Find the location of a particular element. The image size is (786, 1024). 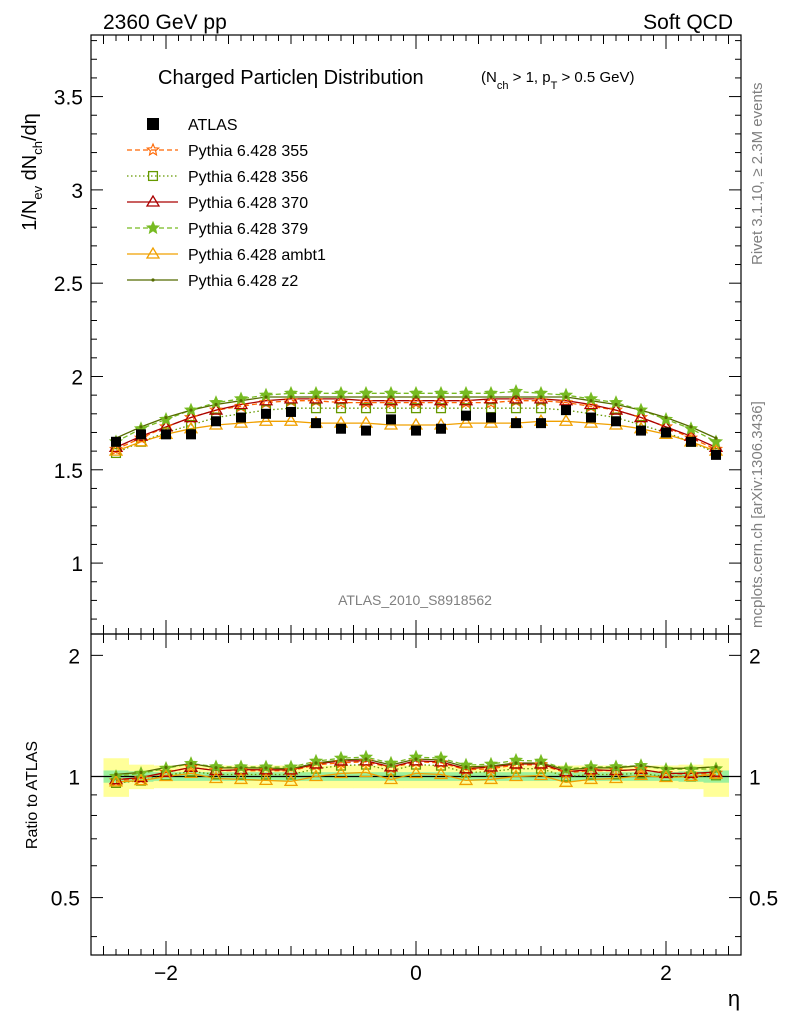

header-right: Soft QCD is located at coordinates (688, 22).